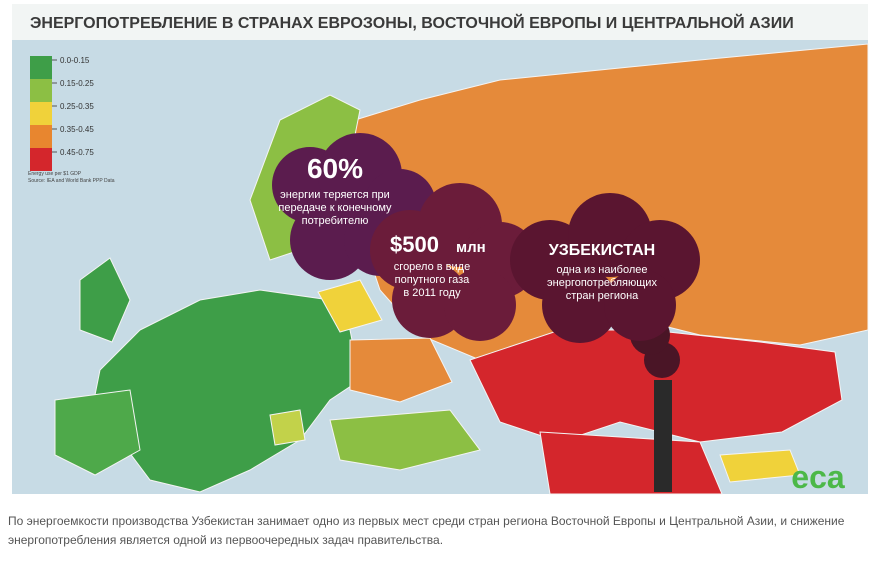 This screenshot has width=877, height=562. I want to click on legend-label: 0.15-0.25, so click(77, 83).